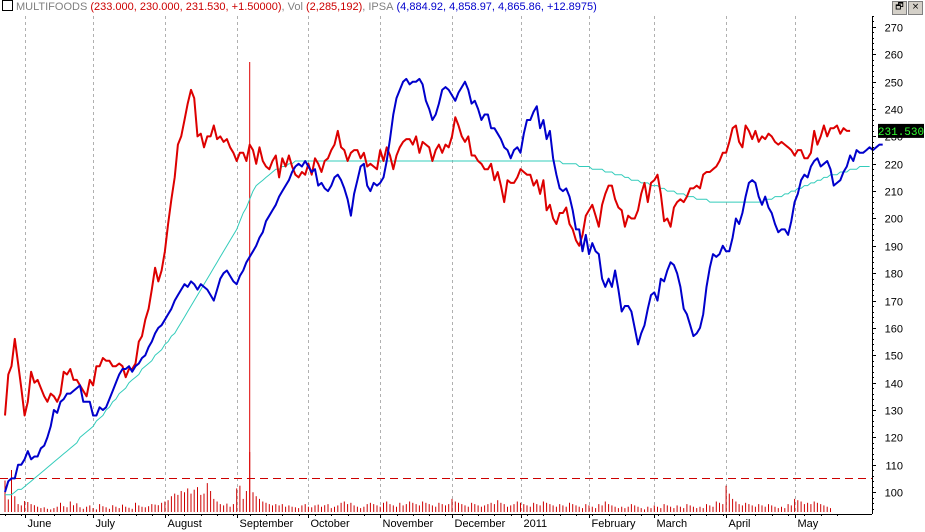 The height and width of the screenshot is (532, 925). Describe the element at coordinates (894, 357) in the screenshot. I see `price-tick-label: 150` at that location.